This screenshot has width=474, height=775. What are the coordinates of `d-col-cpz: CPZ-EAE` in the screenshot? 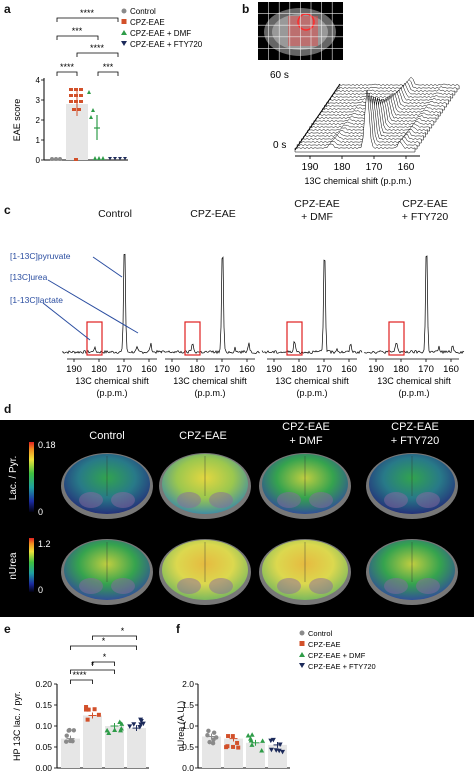 It's located at (203, 436).